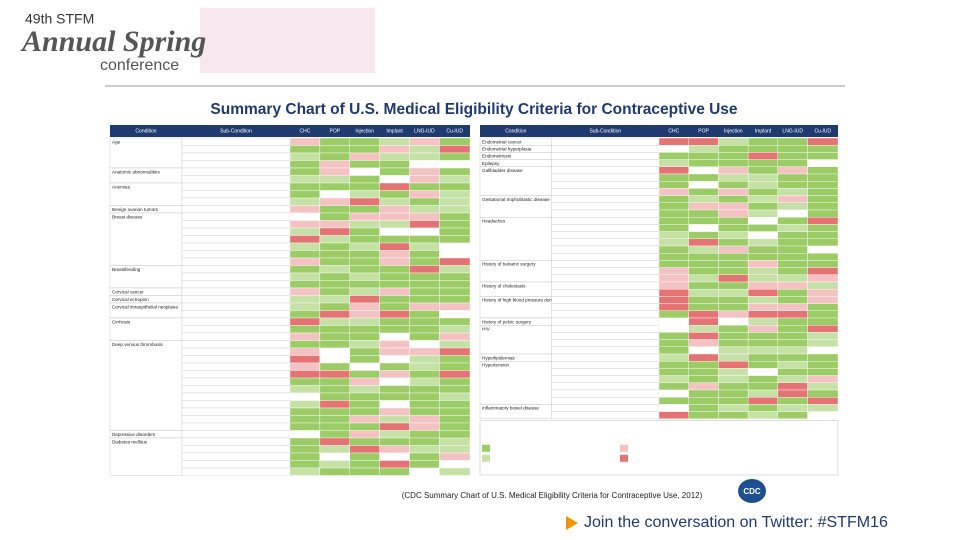 This screenshot has width=960, height=540. What do you see at coordinates (121, 321) in the screenshot?
I see `condition-label: Cirrhosis` at bounding box center [121, 321].